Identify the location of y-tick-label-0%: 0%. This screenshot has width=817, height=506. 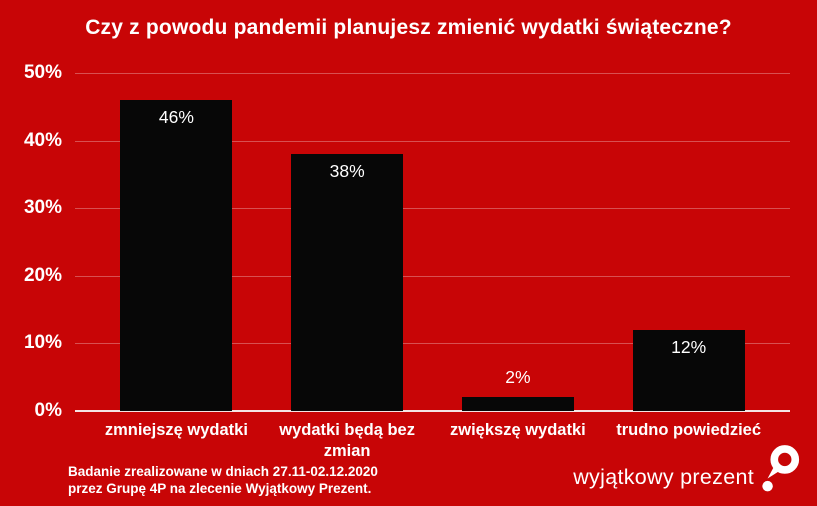
(48, 410).